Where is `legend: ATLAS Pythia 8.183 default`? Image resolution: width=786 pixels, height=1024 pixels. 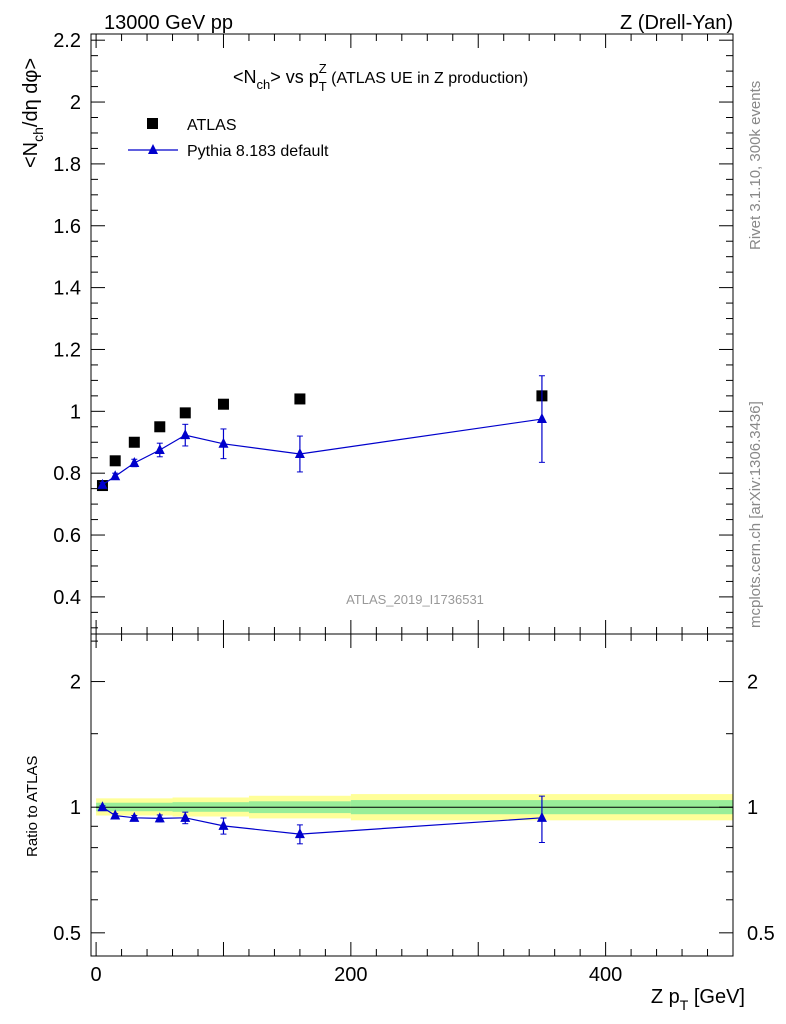 legend: ATLAS Pythia 8.183 default is located at coordinates (228, 138).